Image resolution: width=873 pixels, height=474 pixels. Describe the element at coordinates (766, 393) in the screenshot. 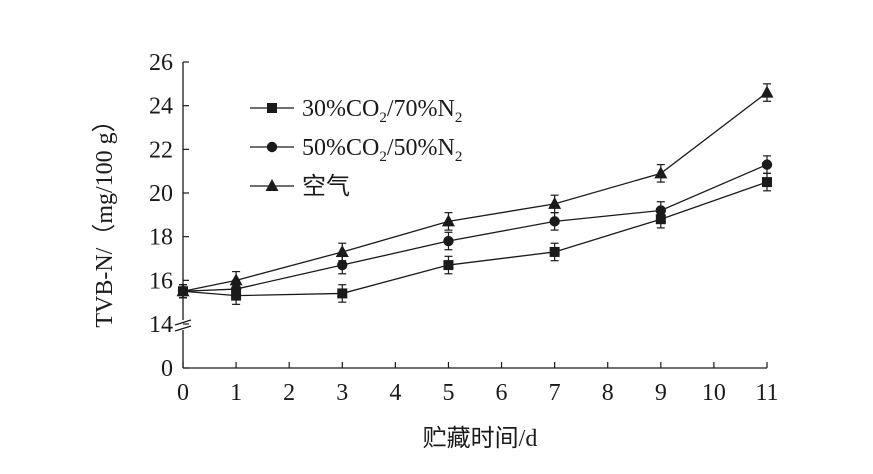

I see `x-tick-label: 11` at that location.